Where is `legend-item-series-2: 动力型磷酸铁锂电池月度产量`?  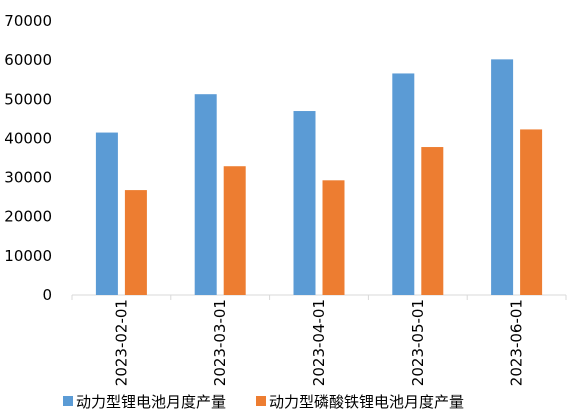 legend-item-series-2: 动力型磷酸铁锂电池月度产量 is located at coordinates (360, 401).